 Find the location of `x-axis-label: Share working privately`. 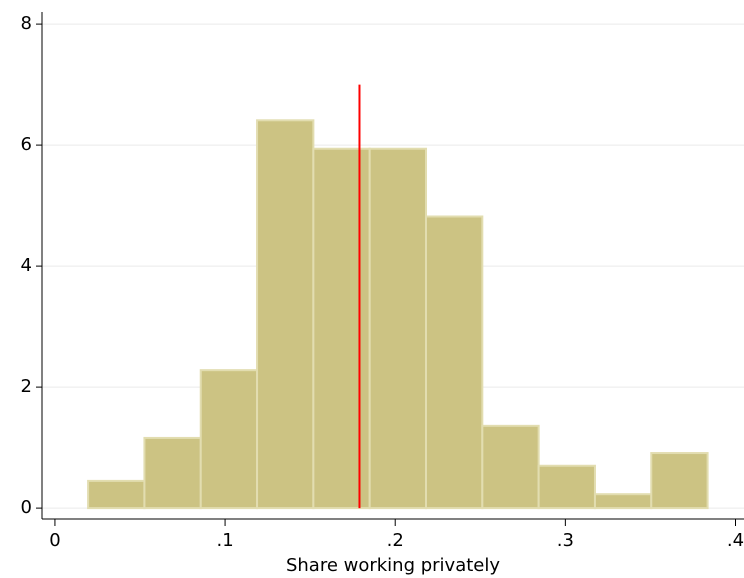

x-axis-label: Share working privately is located at coordinates (393, 565).